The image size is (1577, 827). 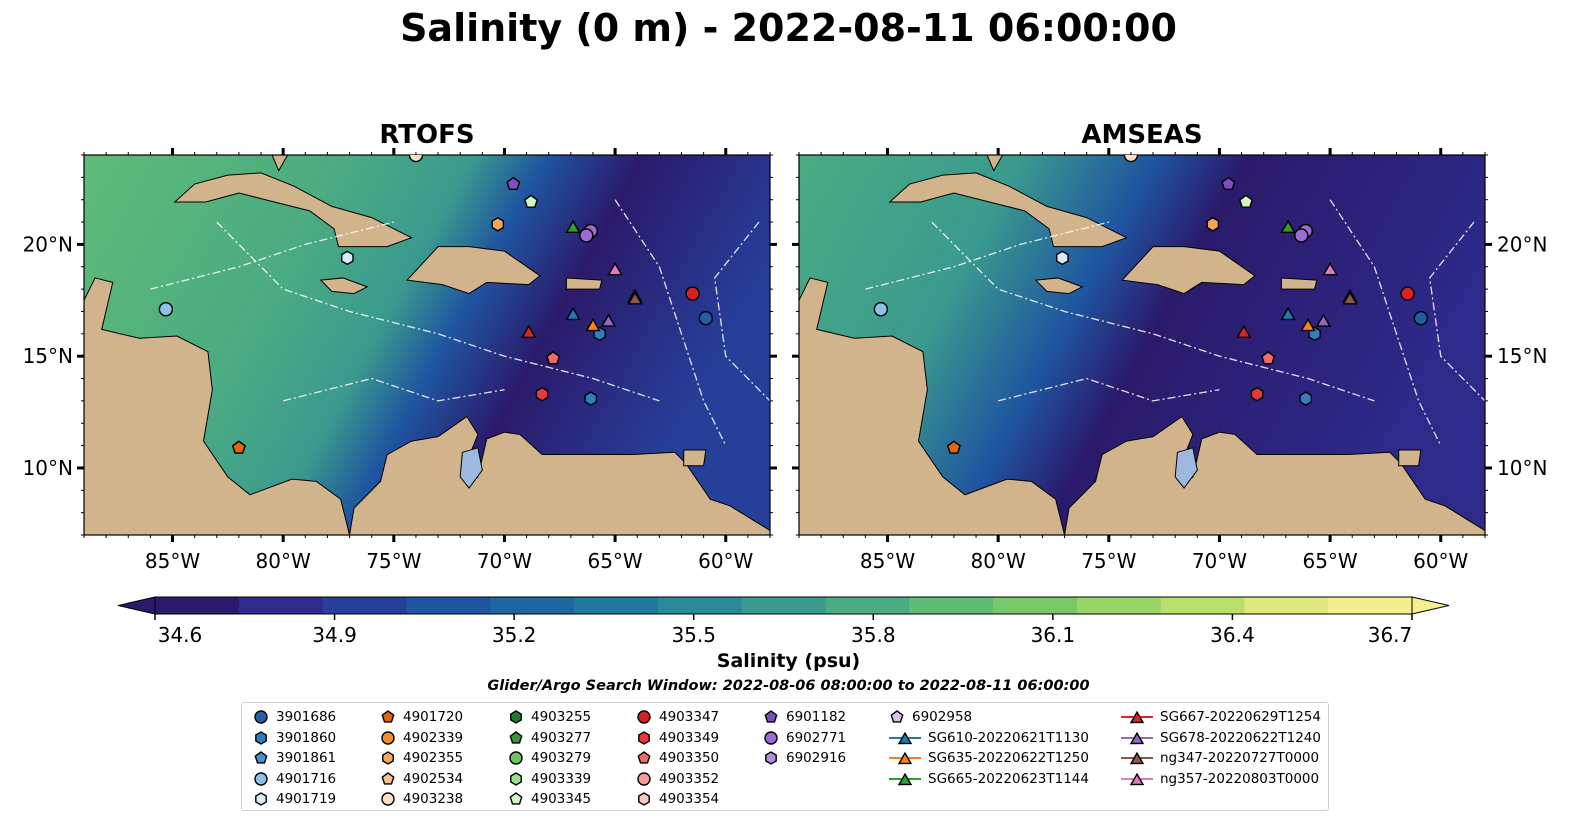 I want to click on obs-marker-SG678-20220622T1240, so click(x=608, y=320).